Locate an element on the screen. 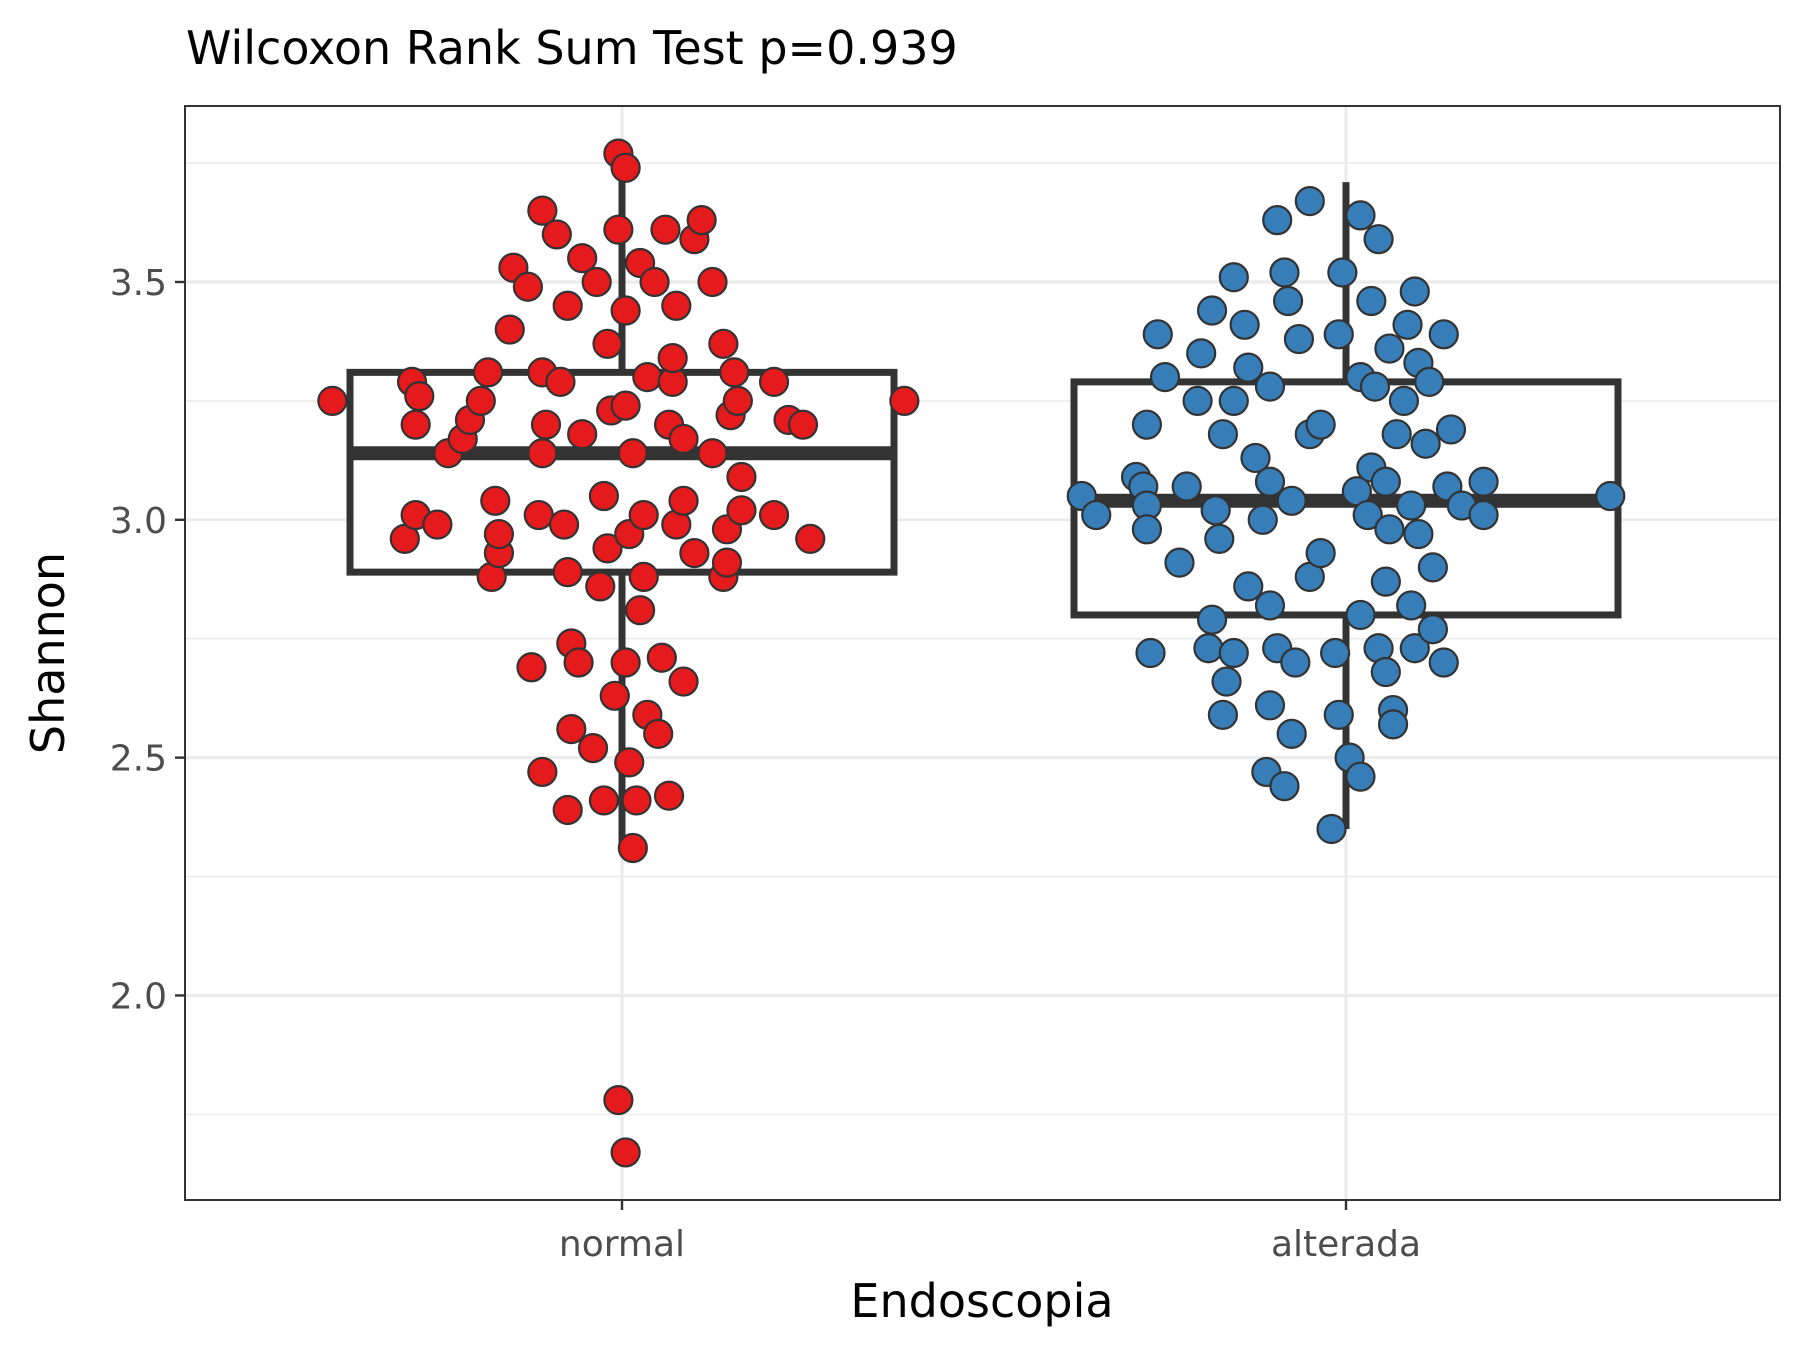  y-tick-label: 3.0 is located at coordinates (138, 521).